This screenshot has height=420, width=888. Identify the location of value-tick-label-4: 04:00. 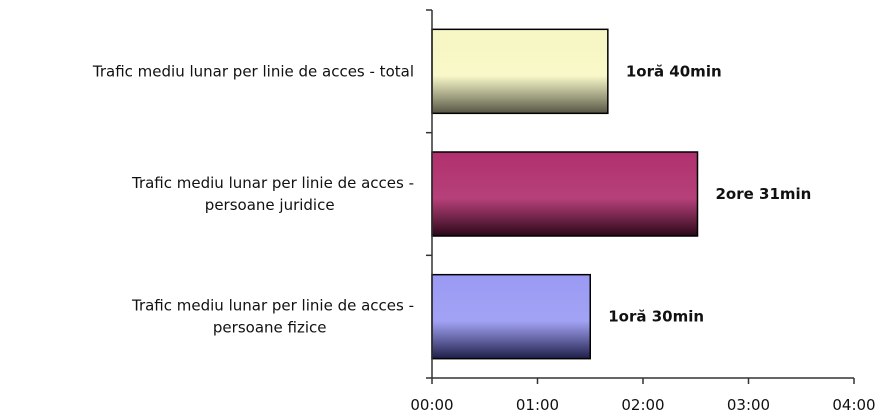
(853, 405).